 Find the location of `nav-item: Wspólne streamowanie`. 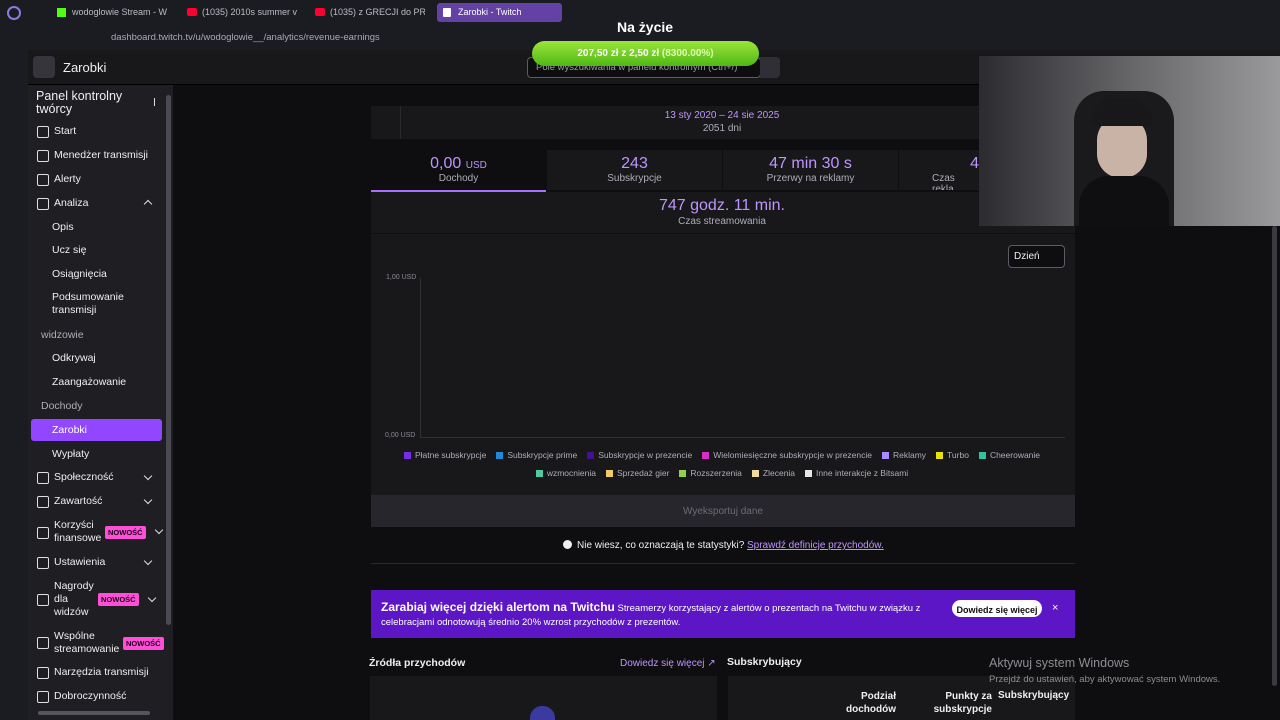

nav-item: Wspólne streamowanie is located at coordinates (87, 642).